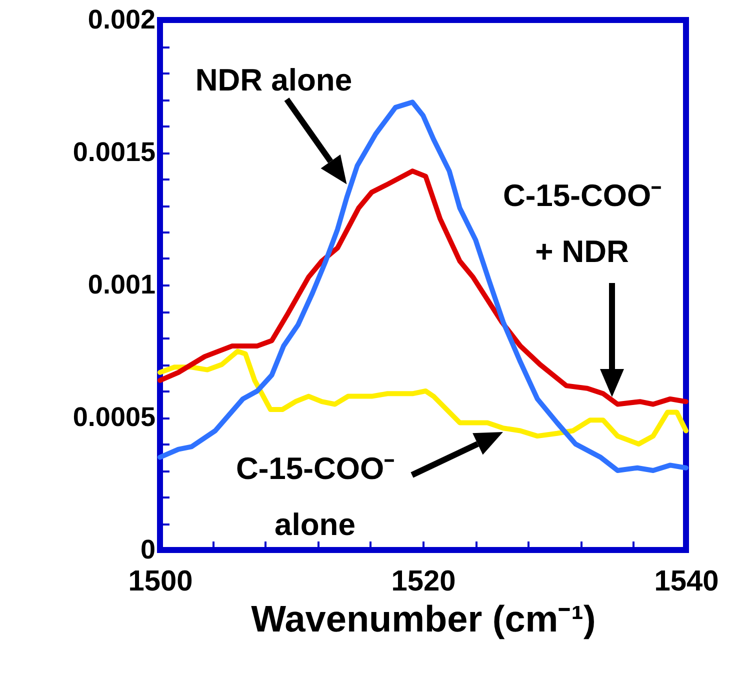 The height and width of the screenshot is (679, 745). Describe the element at coordinates (423, 582) in the screenshot. I see `x-tick-label: 1520` at that location.